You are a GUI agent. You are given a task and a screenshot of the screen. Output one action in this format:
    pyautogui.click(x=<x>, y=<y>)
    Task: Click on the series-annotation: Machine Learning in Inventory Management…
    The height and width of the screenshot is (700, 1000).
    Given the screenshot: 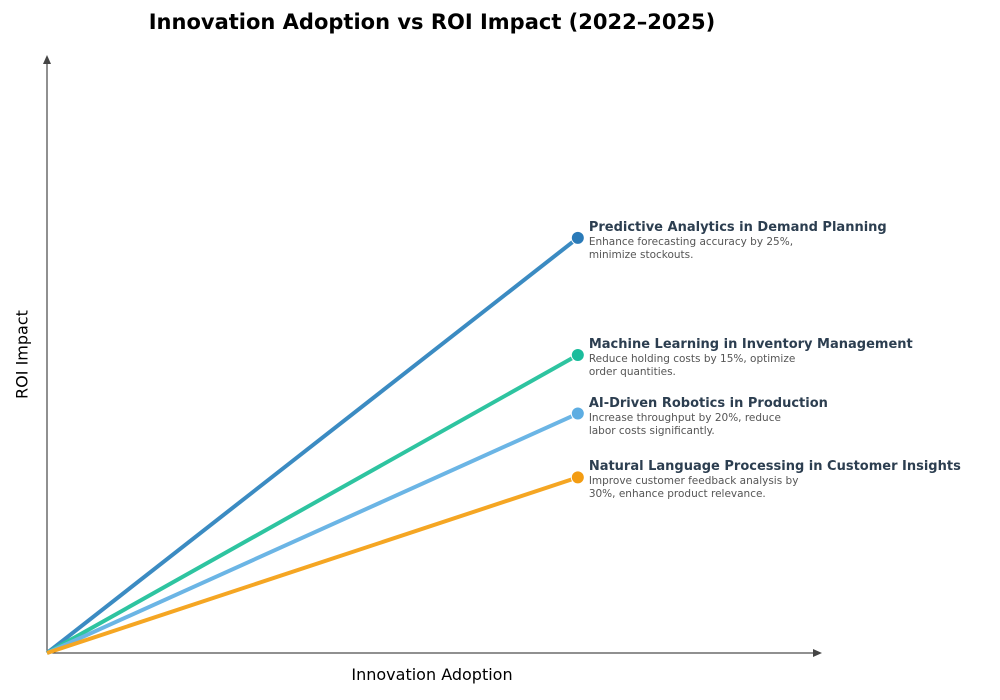 What is the action you would take?
    pyautogui.click(x=751, y=358)
    